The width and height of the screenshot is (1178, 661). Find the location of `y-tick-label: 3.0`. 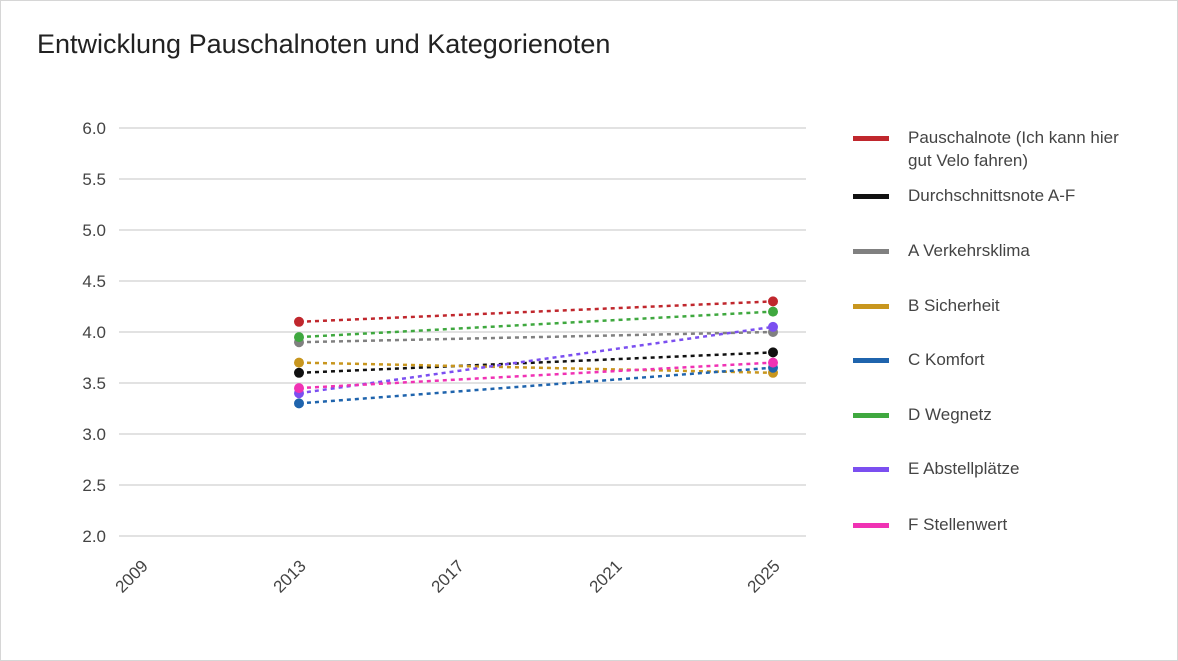

y-tick-label: 3.0 is located at coordinates (94, 434).